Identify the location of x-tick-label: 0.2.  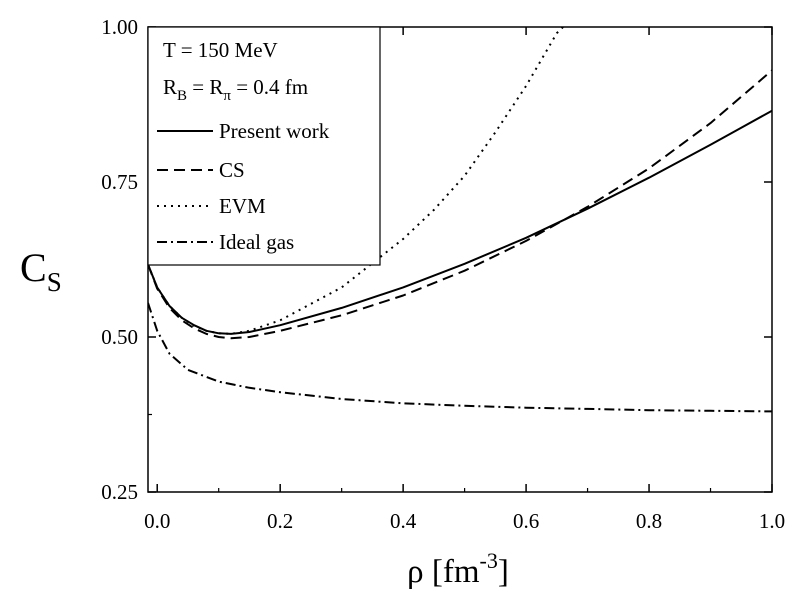
(280, 521).